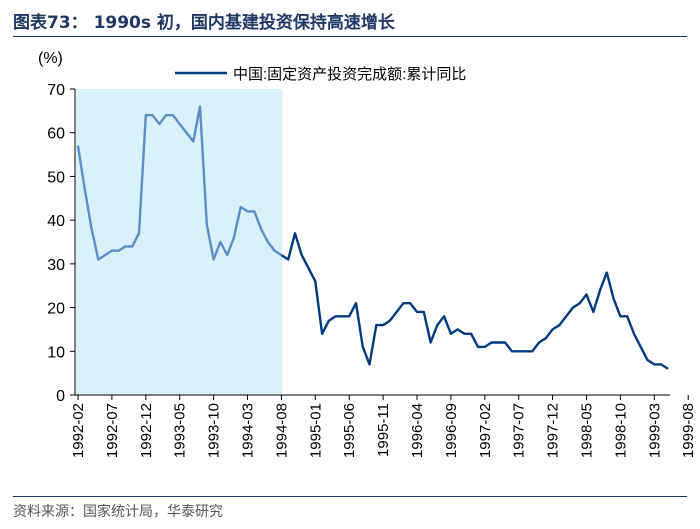 The image size is (700, 529). I want to click on y-tick-label: 10, so click(56, 352).